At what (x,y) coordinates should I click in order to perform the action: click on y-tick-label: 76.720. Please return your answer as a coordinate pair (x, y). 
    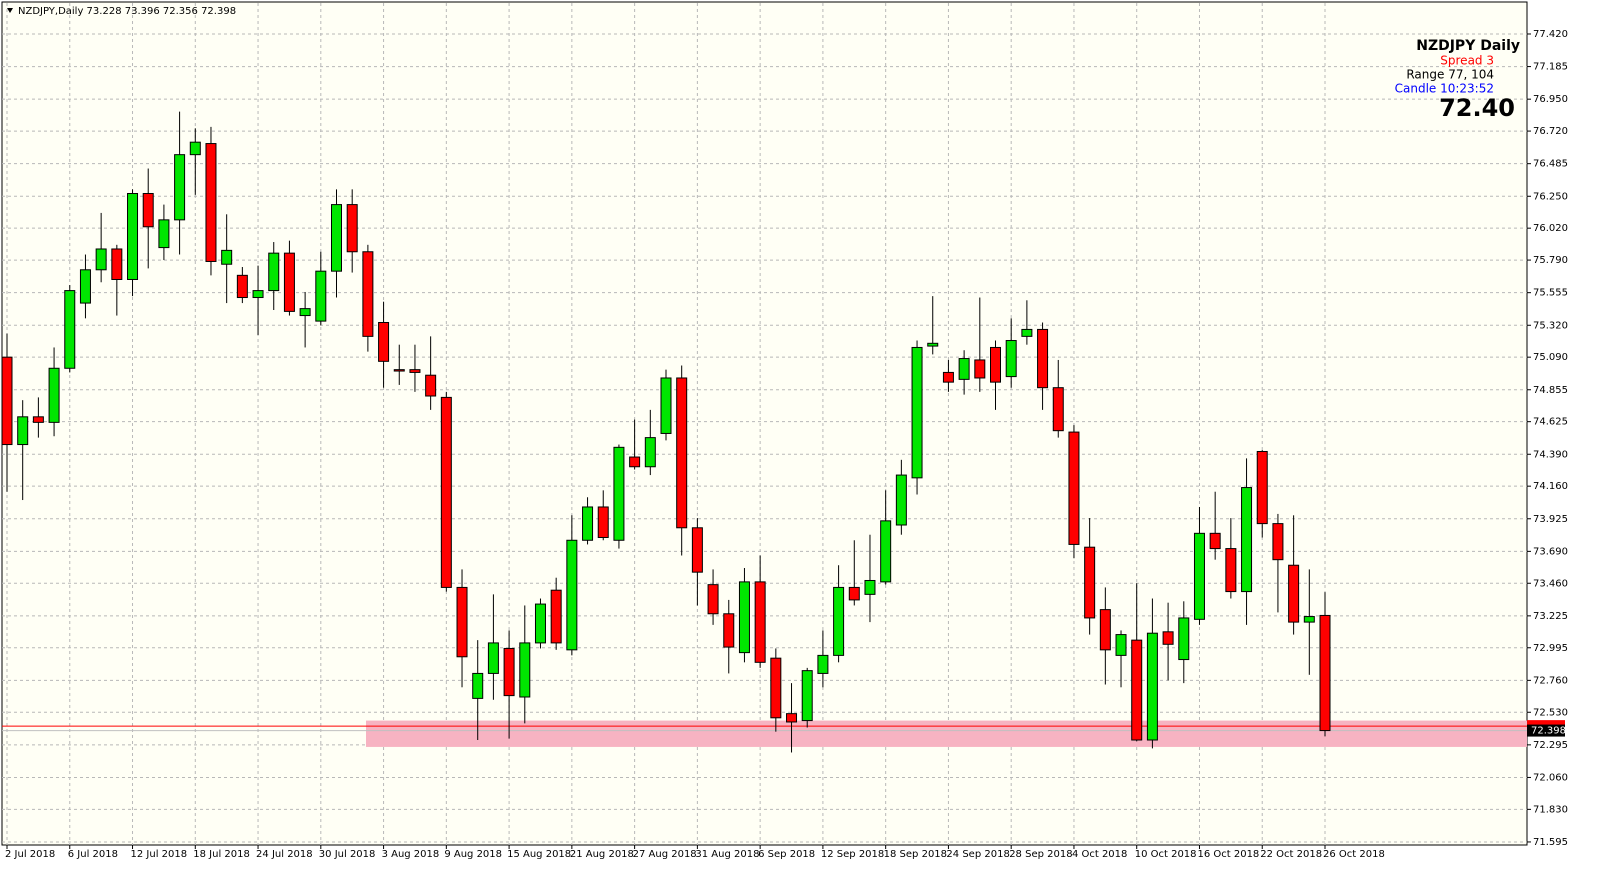
    Looking at the image, I should click on (1550, 131).